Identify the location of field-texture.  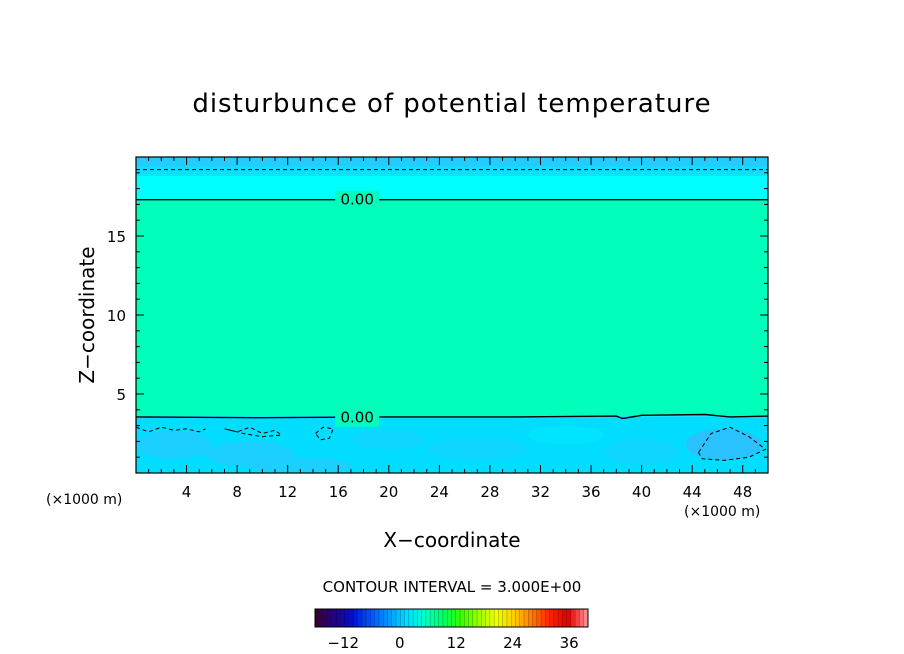
(449, 449).